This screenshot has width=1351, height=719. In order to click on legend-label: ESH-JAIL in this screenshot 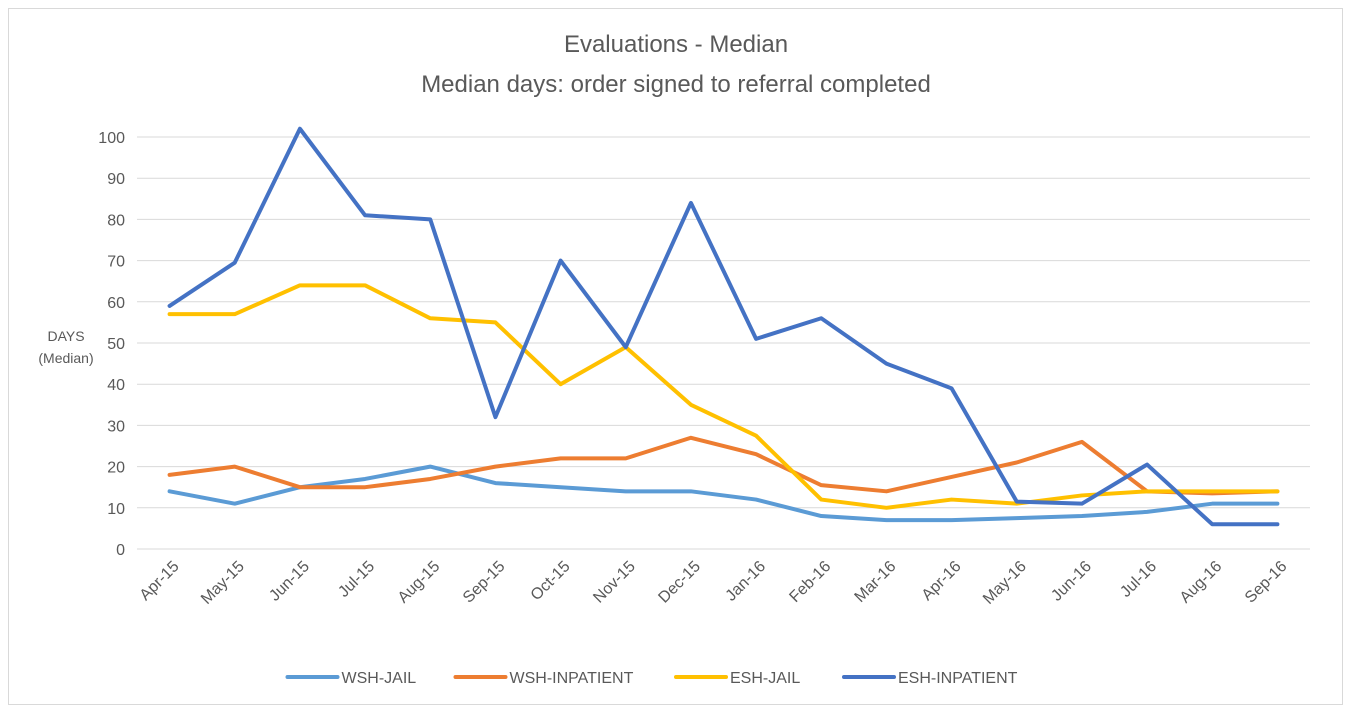, I will do `click(765, 678)`.